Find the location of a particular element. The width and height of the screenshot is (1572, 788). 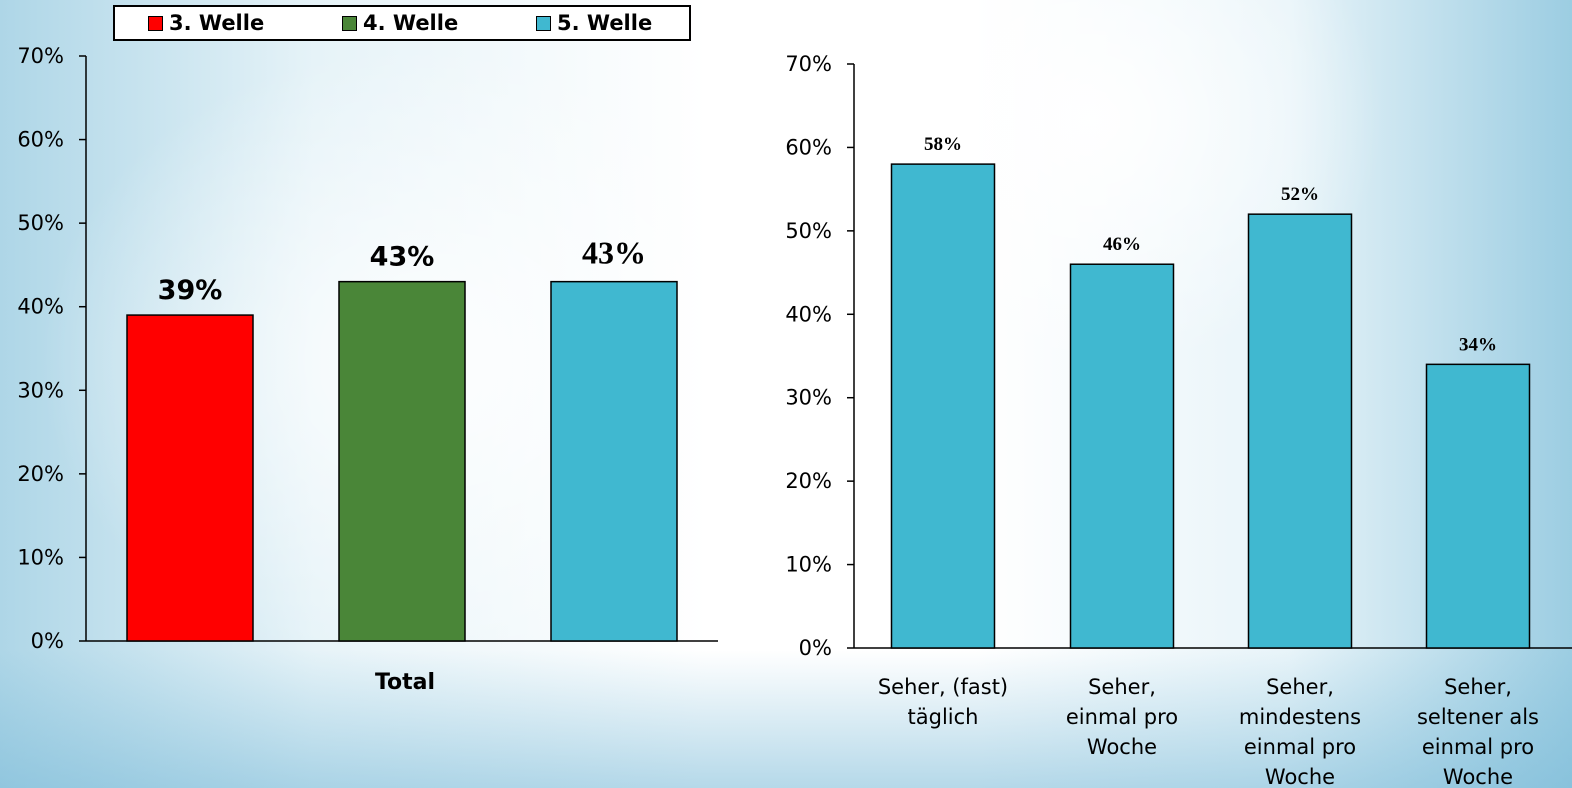

x-category-label: Seher, (fast) is located at coordinates (943, 687).